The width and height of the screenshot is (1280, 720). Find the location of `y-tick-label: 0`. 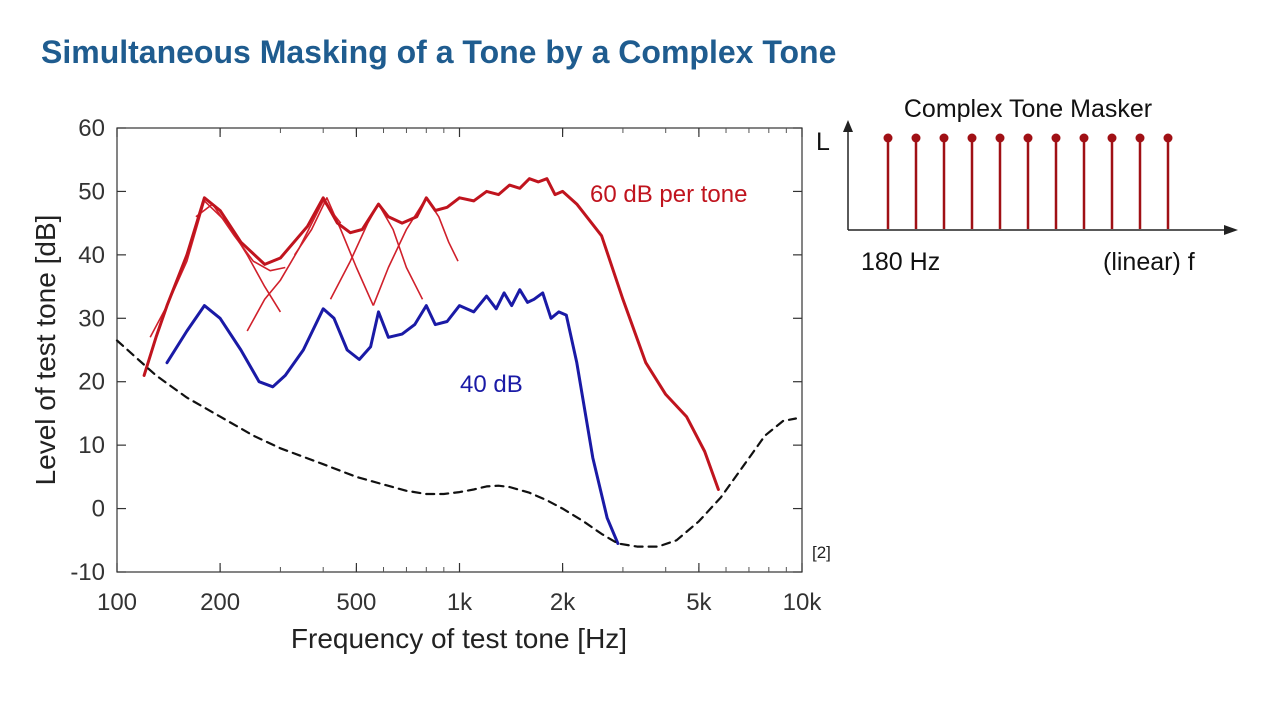

y-tick-label: 0 is located at coordinates (98, 509).